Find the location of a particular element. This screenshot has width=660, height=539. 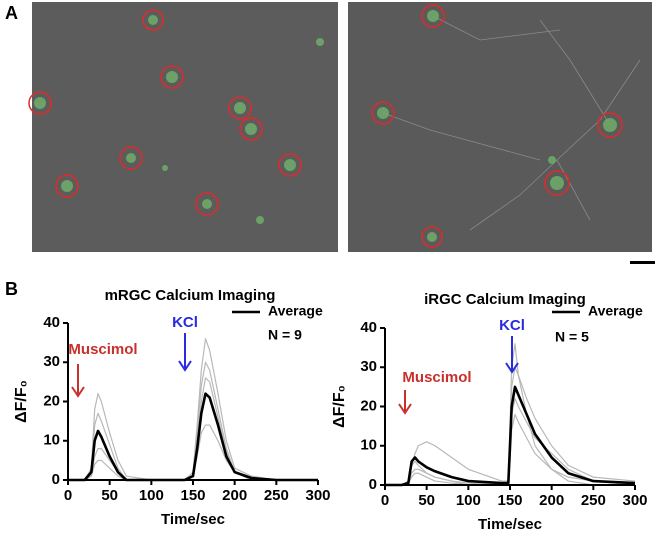

panel-label: B is located at coordinates (11, 289).